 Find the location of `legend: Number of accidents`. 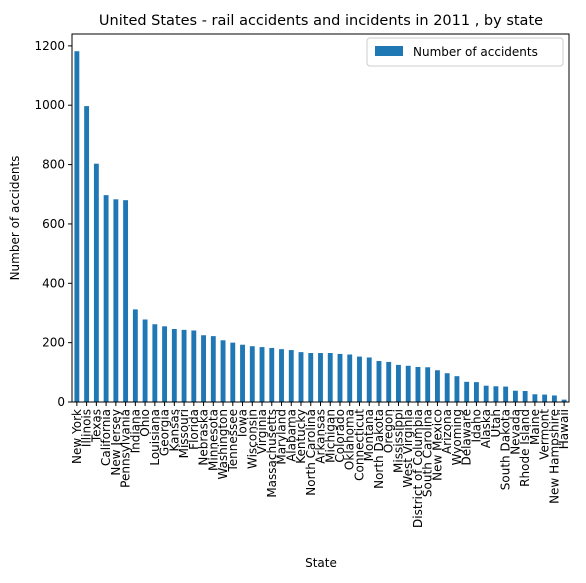

legend: Number of accidents is located at coordinates (465, 52).